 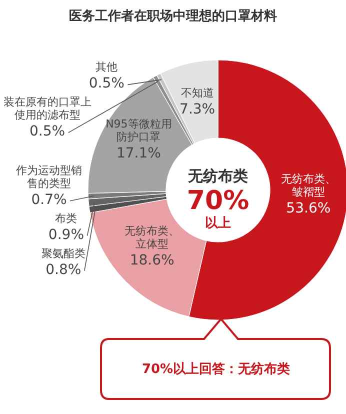 I want to click on slice-label: 其他, so click(x=107, y=67).